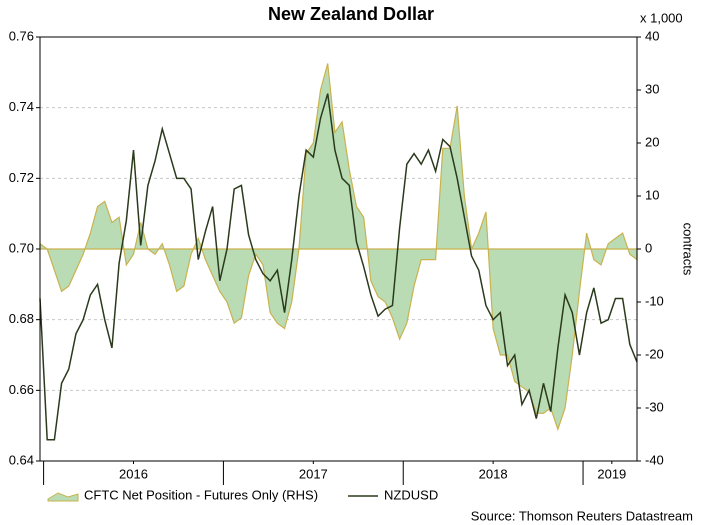 The height and width of the screenshot is (525, 701). I want to click on y2-tick-label: 40, so click(652, 35).